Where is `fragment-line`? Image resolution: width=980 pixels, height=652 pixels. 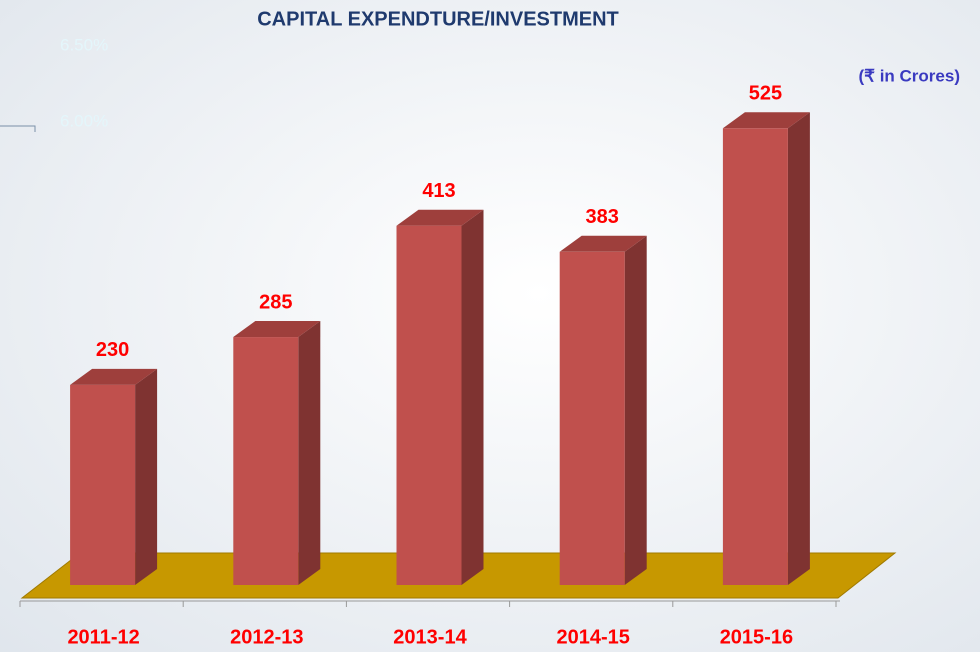
fragment-line is located at coordinates (18, 128).